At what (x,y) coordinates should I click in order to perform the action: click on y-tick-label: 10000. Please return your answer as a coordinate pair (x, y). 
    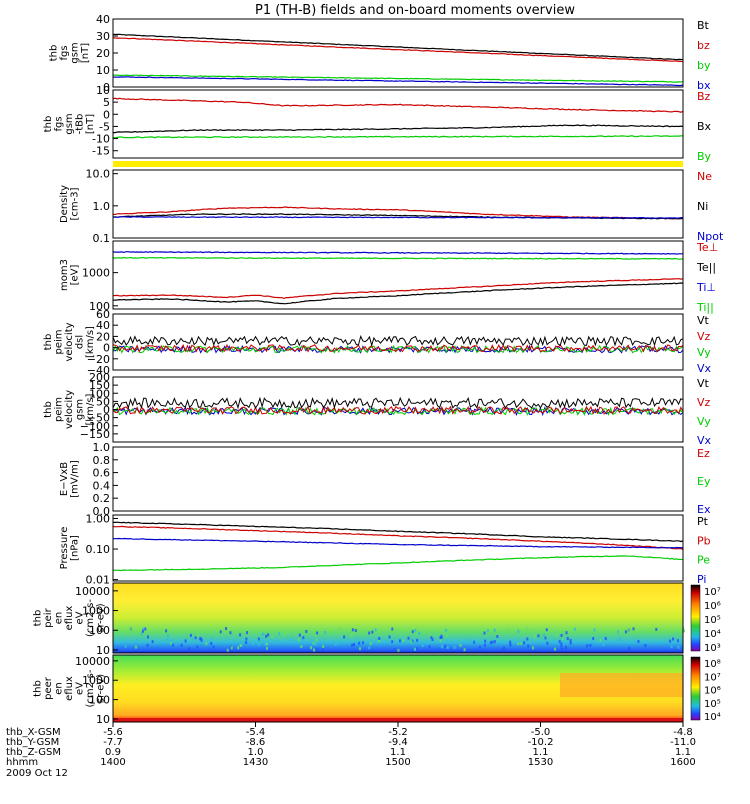
    Looking at the image, I should click on (92, 661).